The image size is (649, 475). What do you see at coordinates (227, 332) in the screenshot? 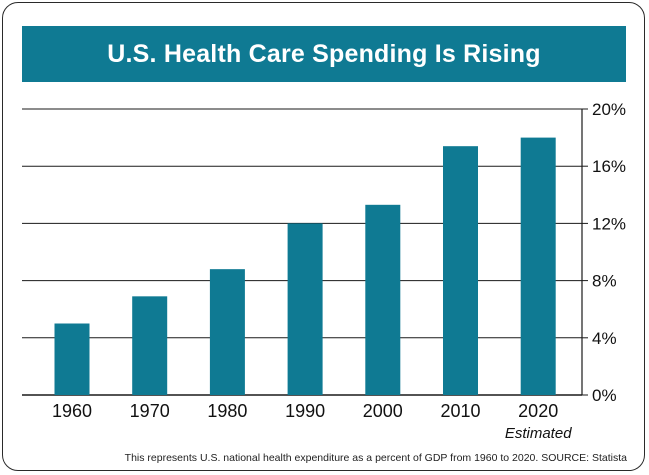
I see `bar-1980` at bounding box center [227, 332].